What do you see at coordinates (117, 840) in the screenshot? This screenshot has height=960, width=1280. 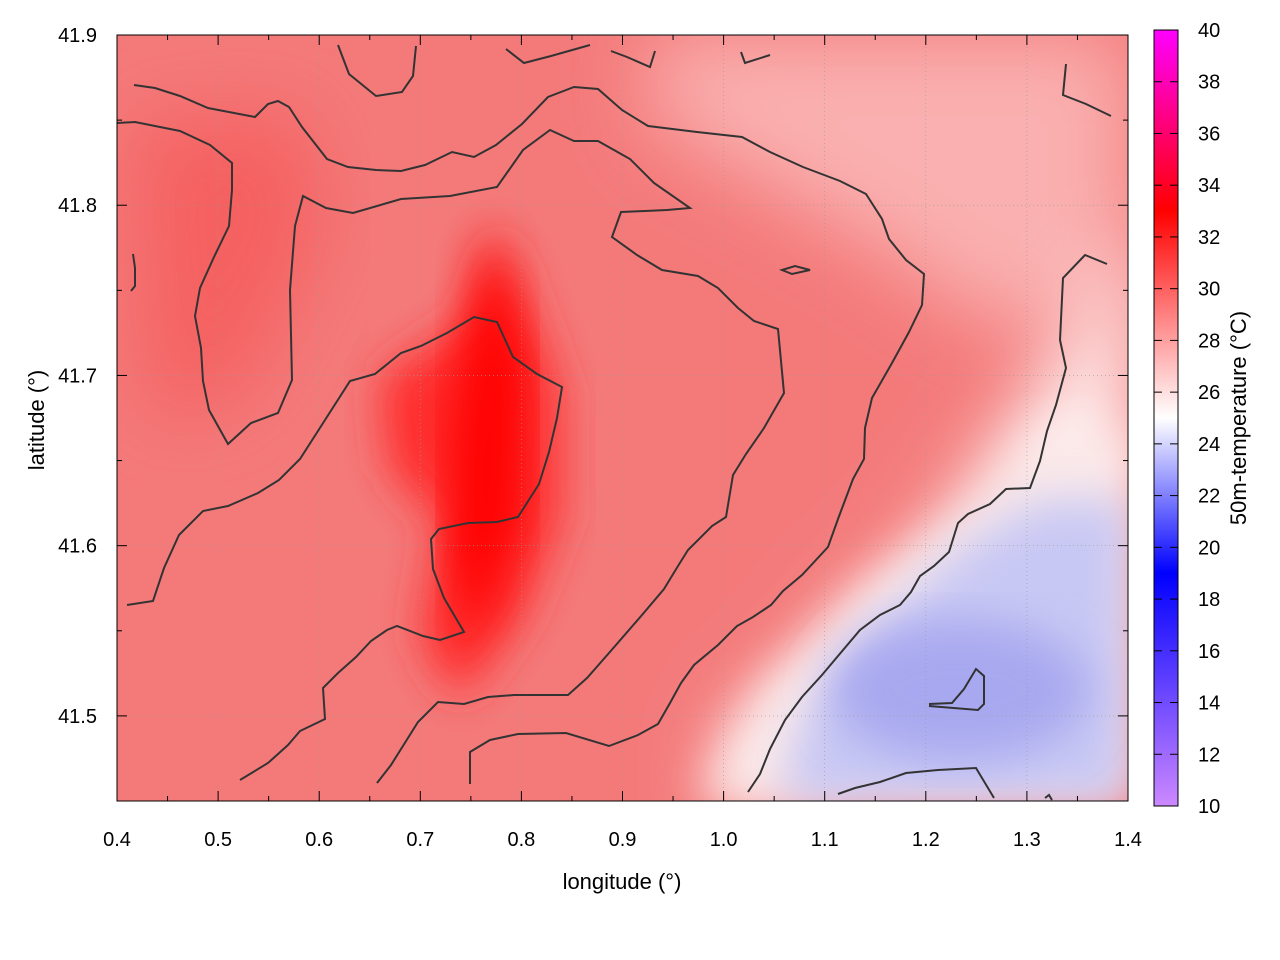 I see `x-tick-label: 0.4` at bounding box center [117, 840].